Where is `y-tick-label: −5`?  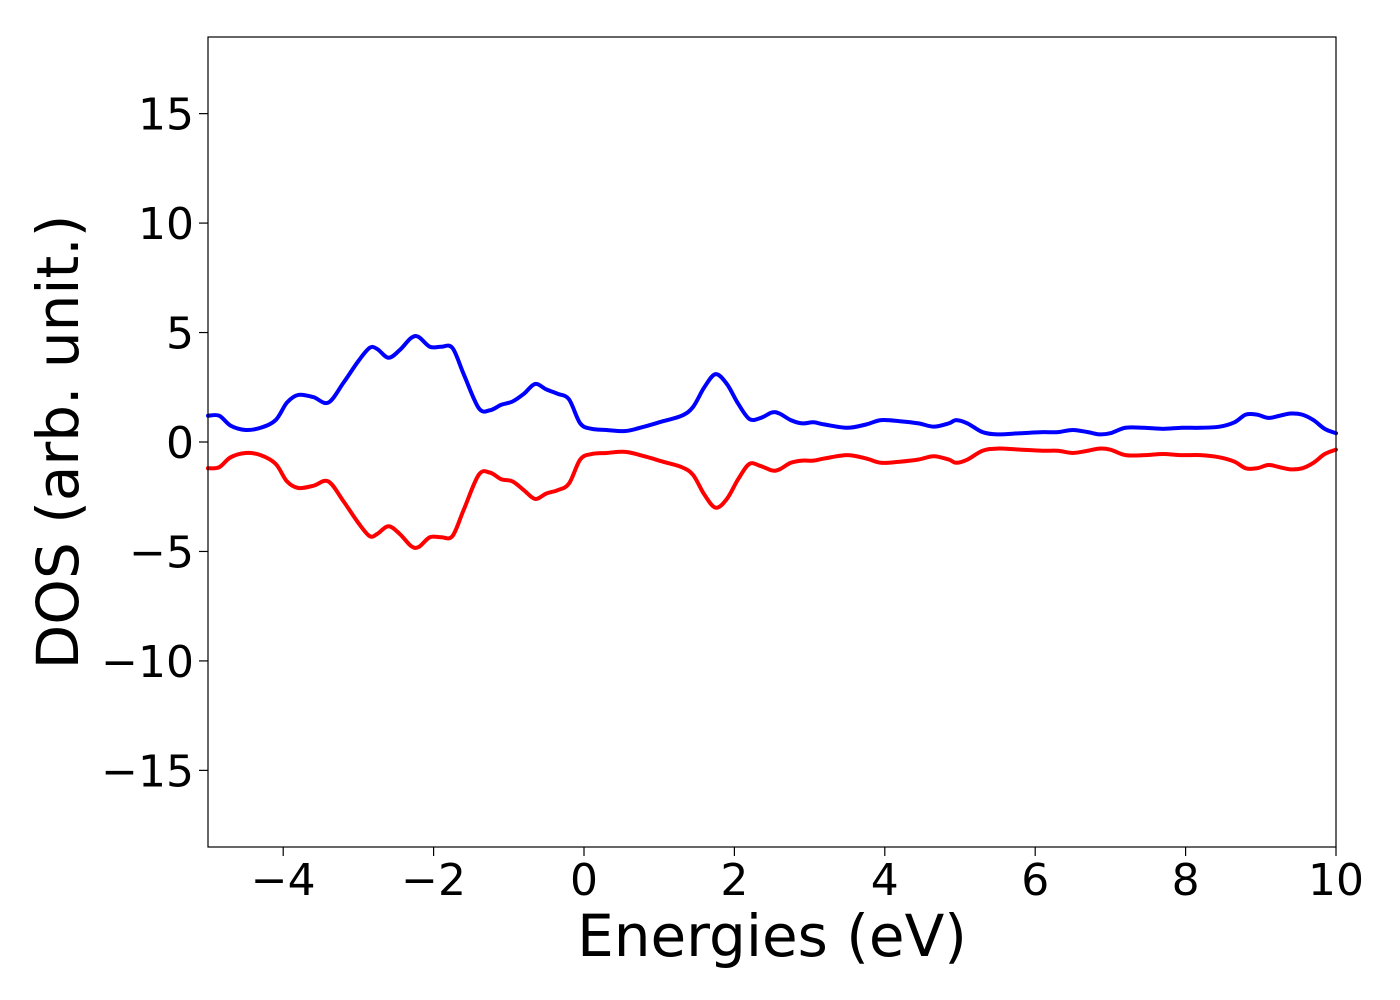 y-tick-label: −5 is located at coordinates (161, 552).